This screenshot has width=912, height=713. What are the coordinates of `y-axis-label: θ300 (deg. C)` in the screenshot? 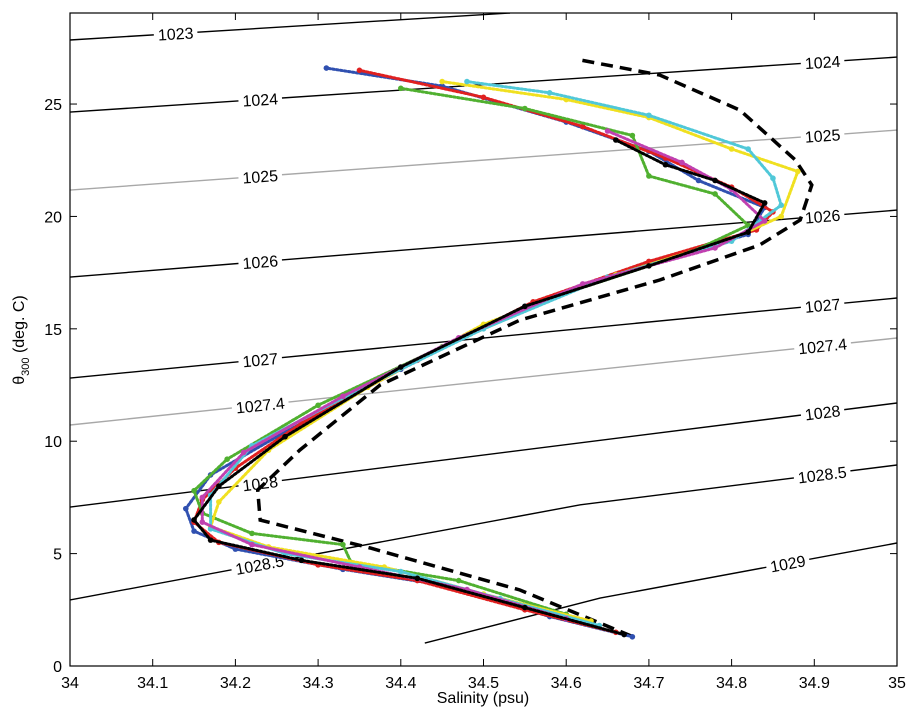 It's located at (21, 340).